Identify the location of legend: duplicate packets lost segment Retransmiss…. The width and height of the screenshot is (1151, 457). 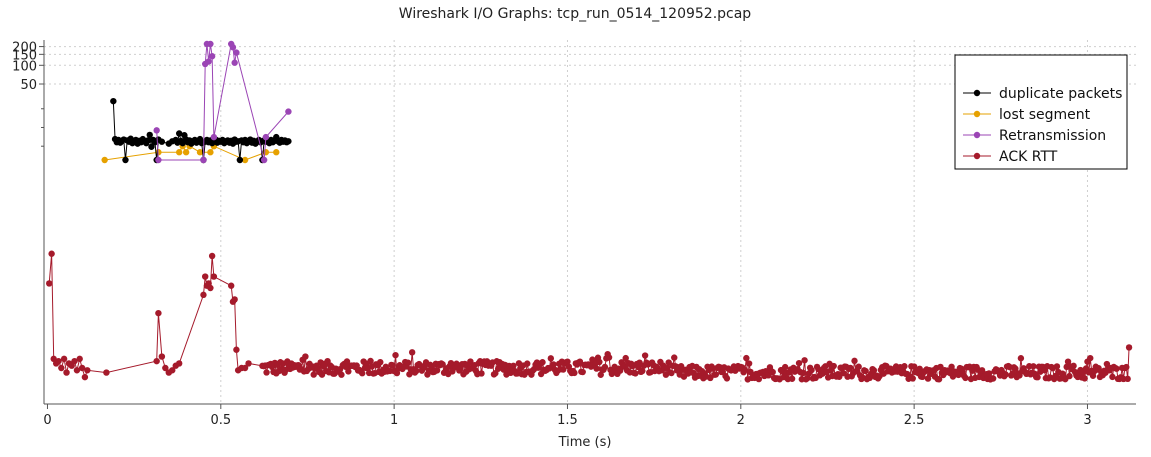
(1041, 112).